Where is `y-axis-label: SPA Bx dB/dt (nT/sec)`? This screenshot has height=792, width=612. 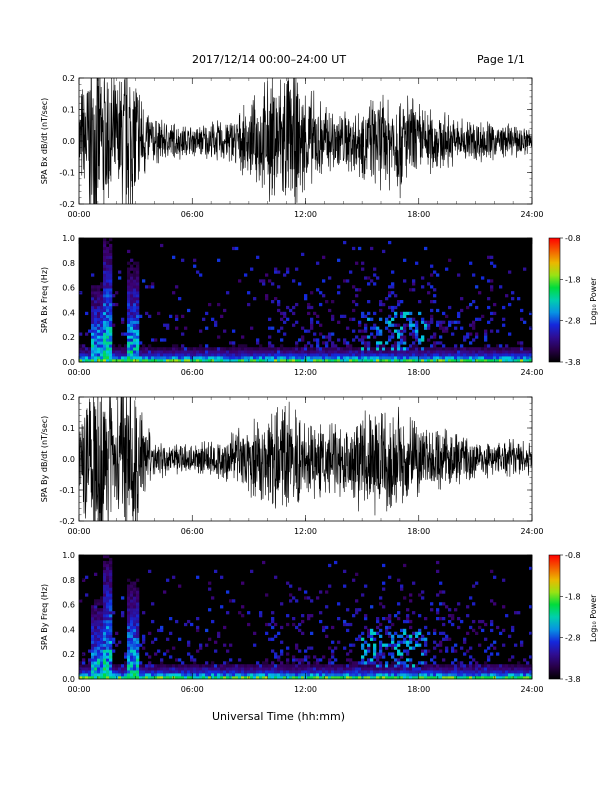 y-axis-label: SPA Bx dB/dt (nT/sec) is located at coordinates (44, 141).